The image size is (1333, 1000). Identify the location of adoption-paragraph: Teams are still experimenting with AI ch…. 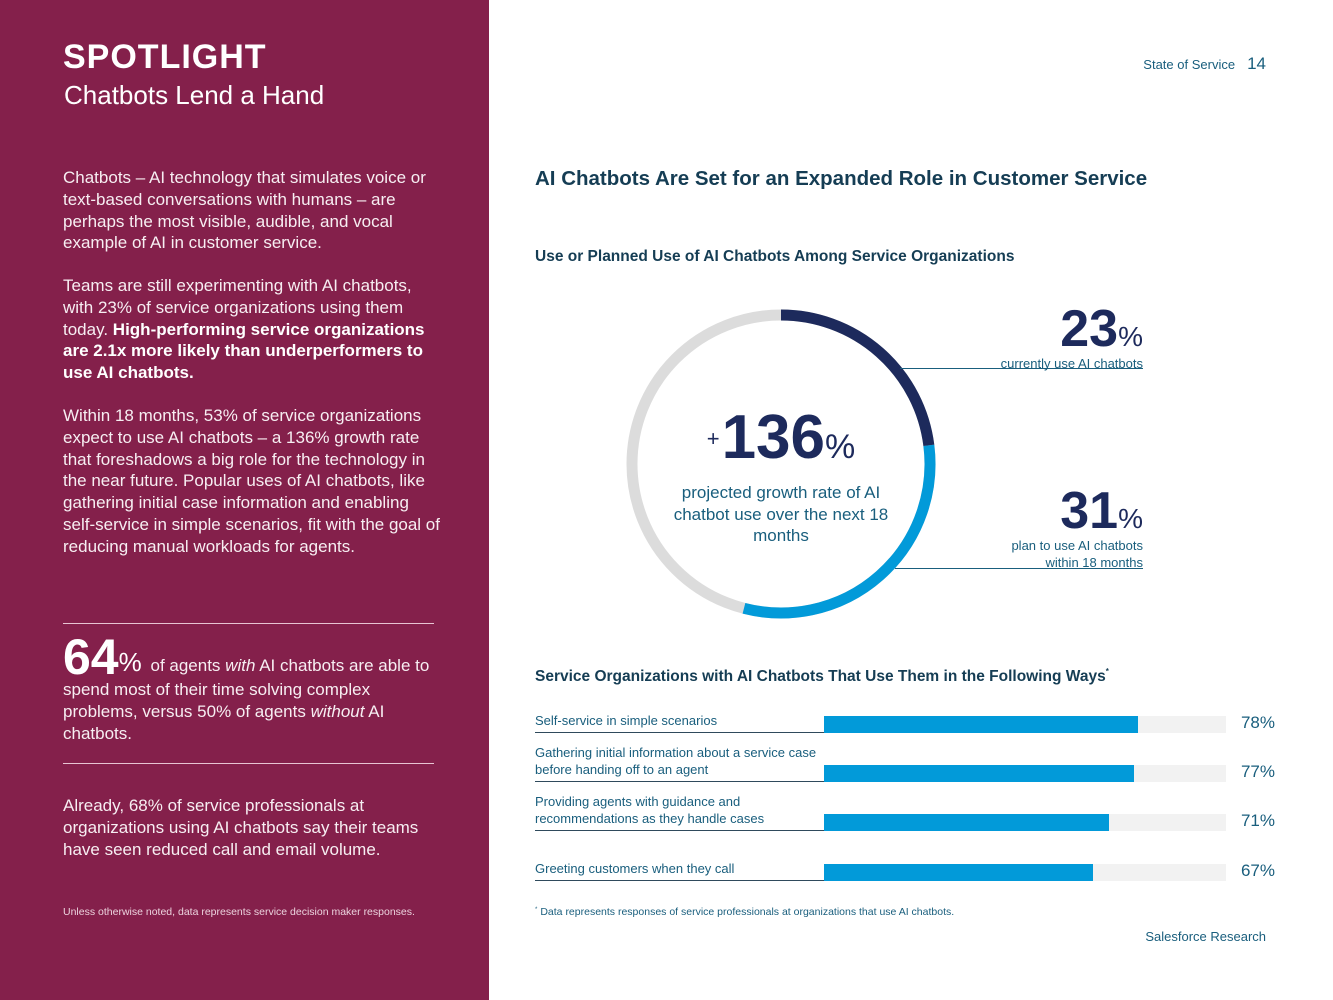
(253, 329).